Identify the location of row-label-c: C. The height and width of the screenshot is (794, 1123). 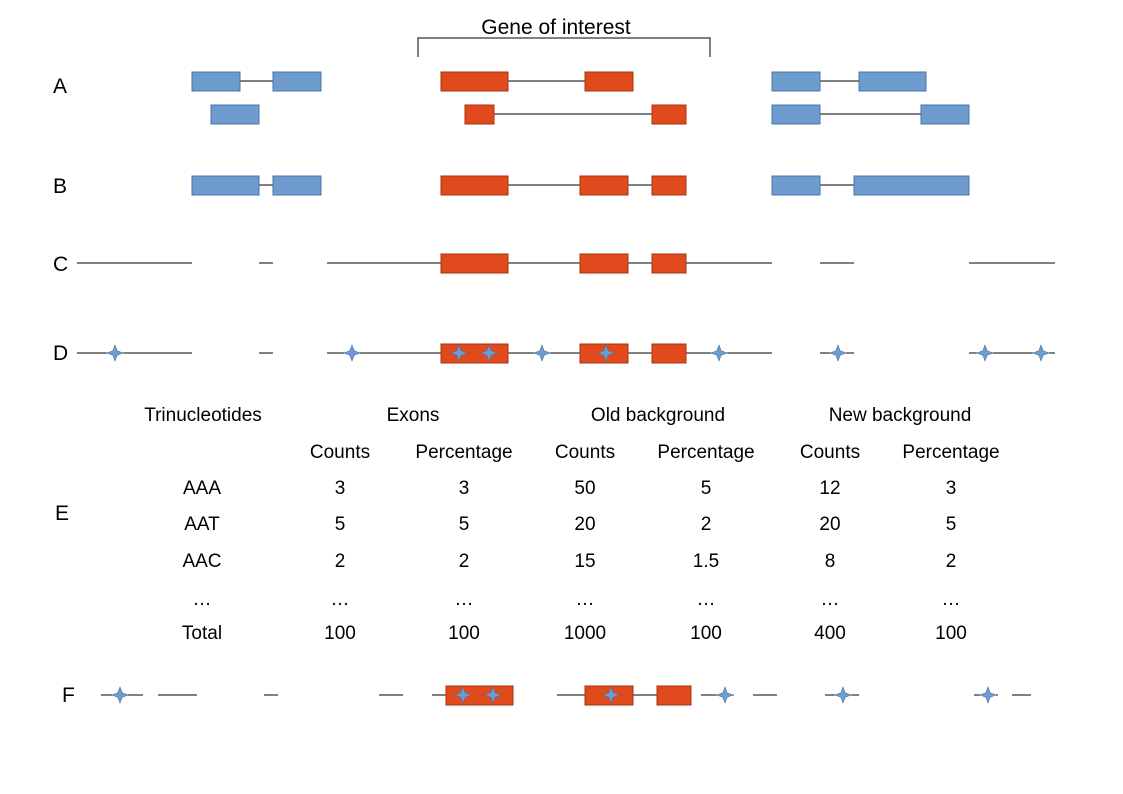
(60, 264).